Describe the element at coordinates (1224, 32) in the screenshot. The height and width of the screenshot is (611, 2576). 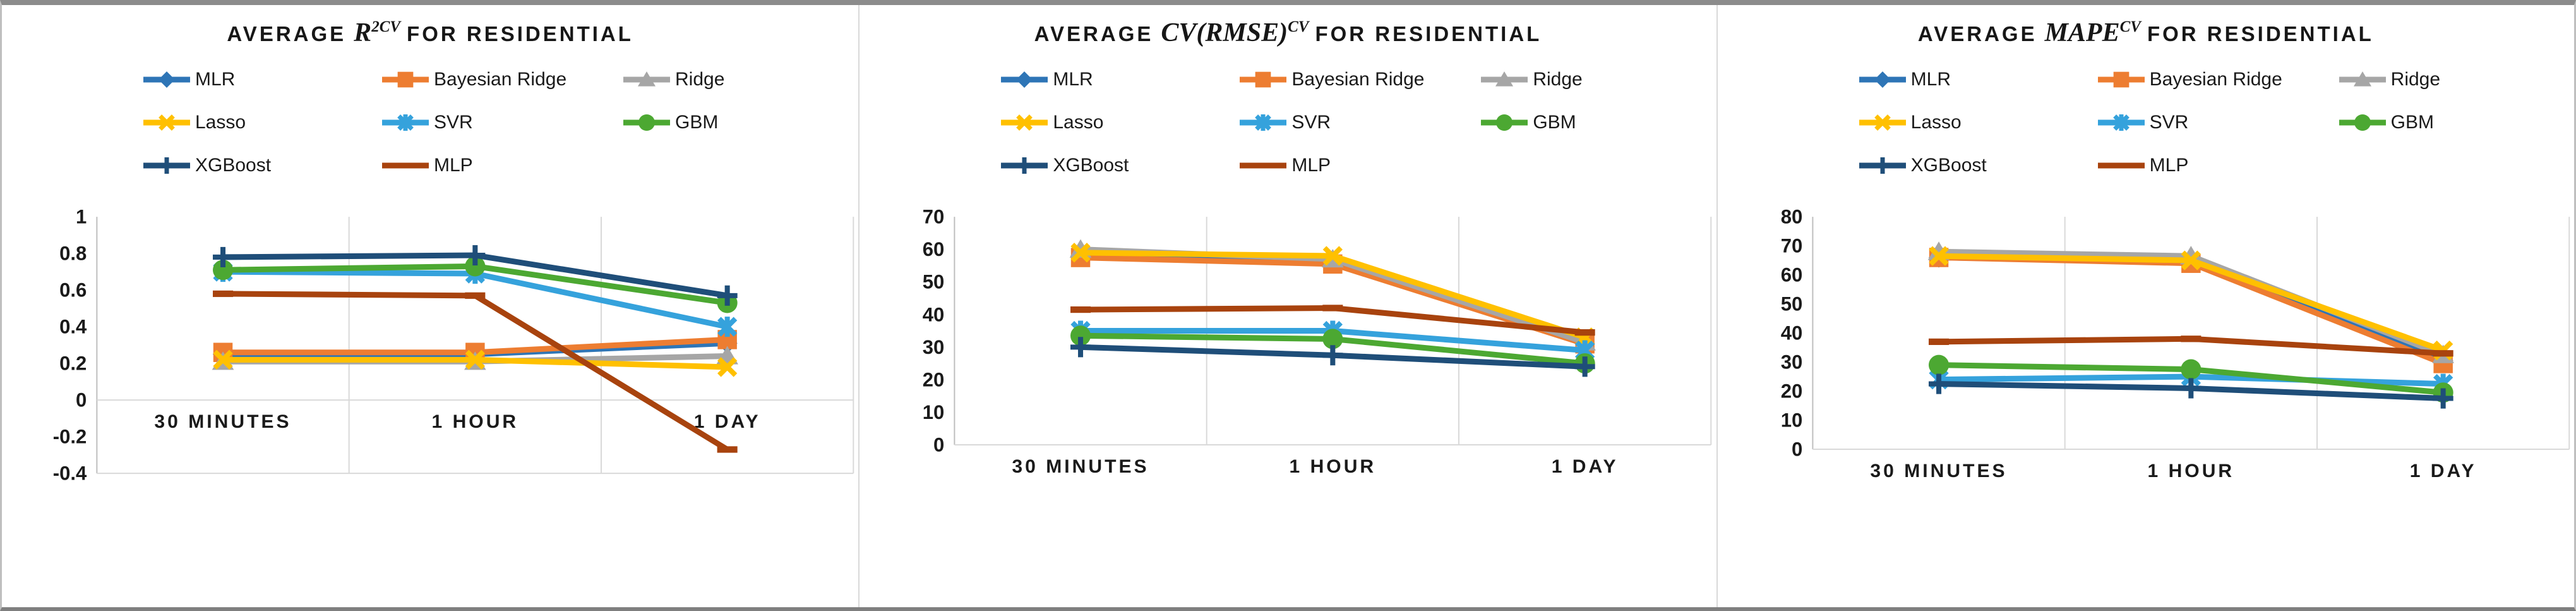
I see `title-math-term: CV(RMSE)` at that location.